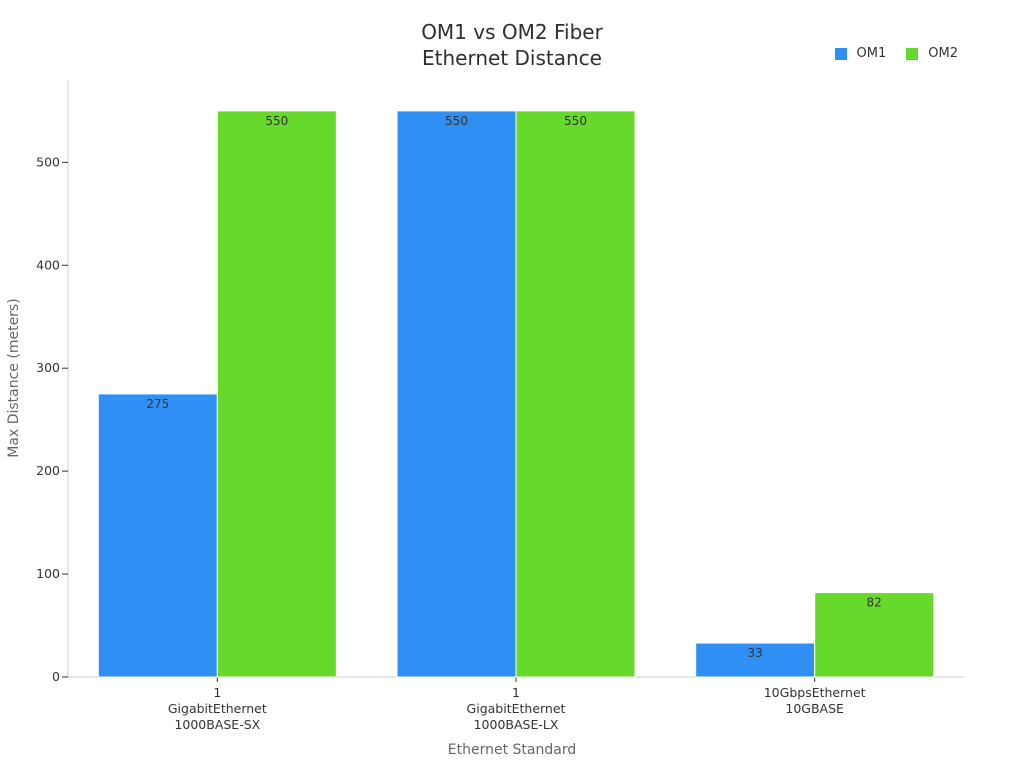  What do you see at coordinates (896, 53) in the screenshot?
I see `legend: OM1 OM2` at bounding box center [896, 53].